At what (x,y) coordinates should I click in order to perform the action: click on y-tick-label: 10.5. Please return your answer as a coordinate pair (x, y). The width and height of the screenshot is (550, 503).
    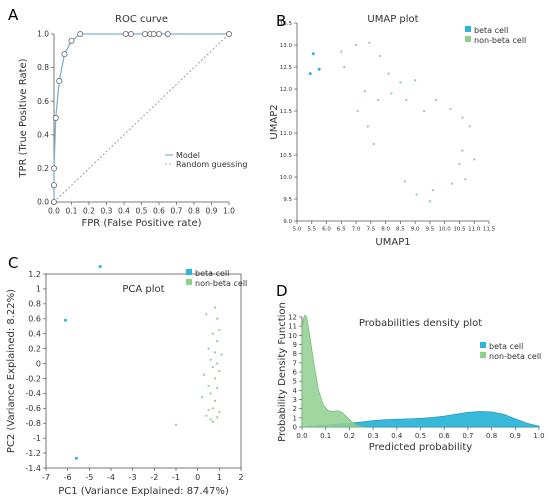
    Looking at the image, I should click on (286, 156).